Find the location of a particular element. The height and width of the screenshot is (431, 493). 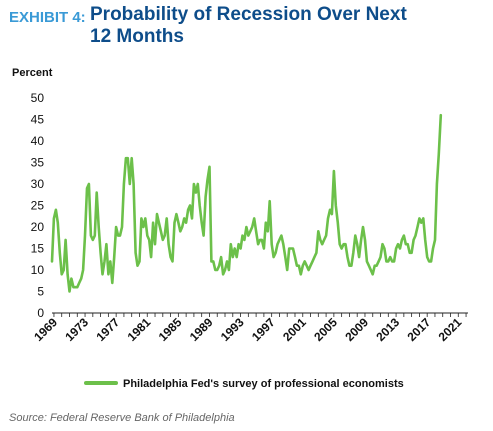

y-tick-label: 40 is located at coordinates (38, 141).